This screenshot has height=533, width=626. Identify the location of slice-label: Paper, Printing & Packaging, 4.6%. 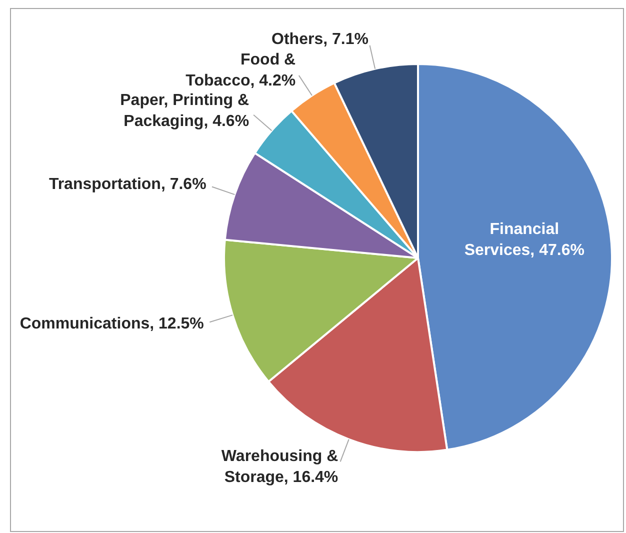
(185, 111).